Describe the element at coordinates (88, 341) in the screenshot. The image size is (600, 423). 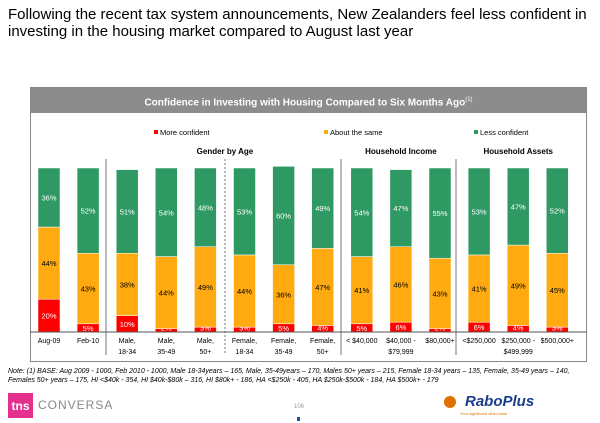
I see `category-label-1: Feb-10` at that location.